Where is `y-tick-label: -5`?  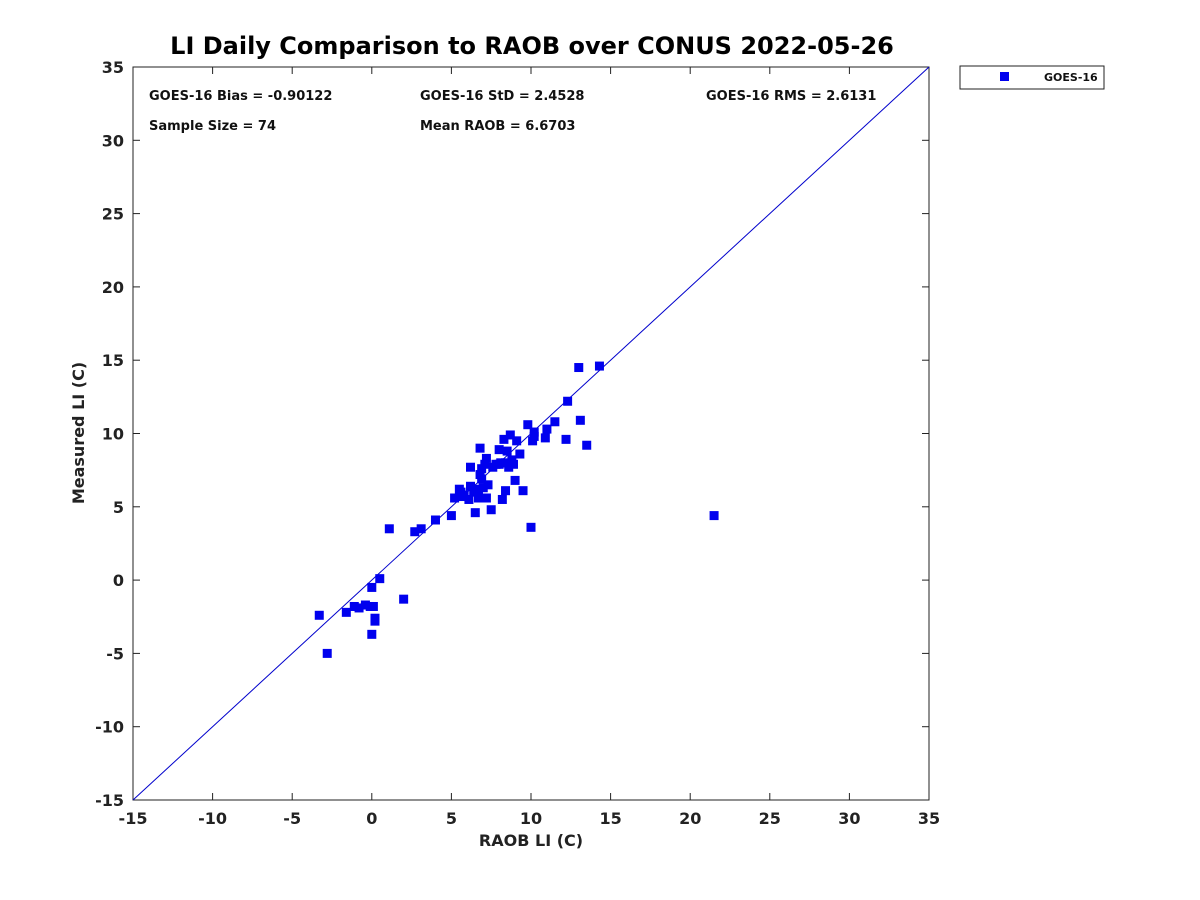
y-tick-label: -5 is located at coordinates (115, 653).